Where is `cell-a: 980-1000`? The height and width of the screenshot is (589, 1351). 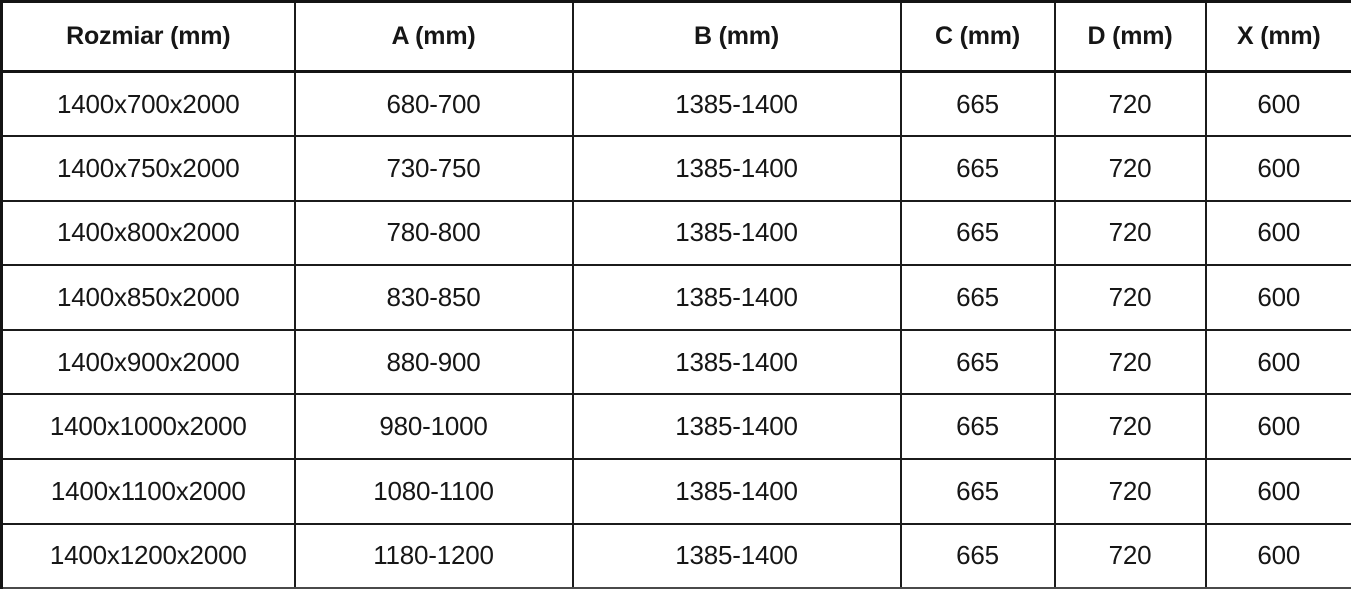
cell-a: 980-1000 is located at coordinates (434, 426).